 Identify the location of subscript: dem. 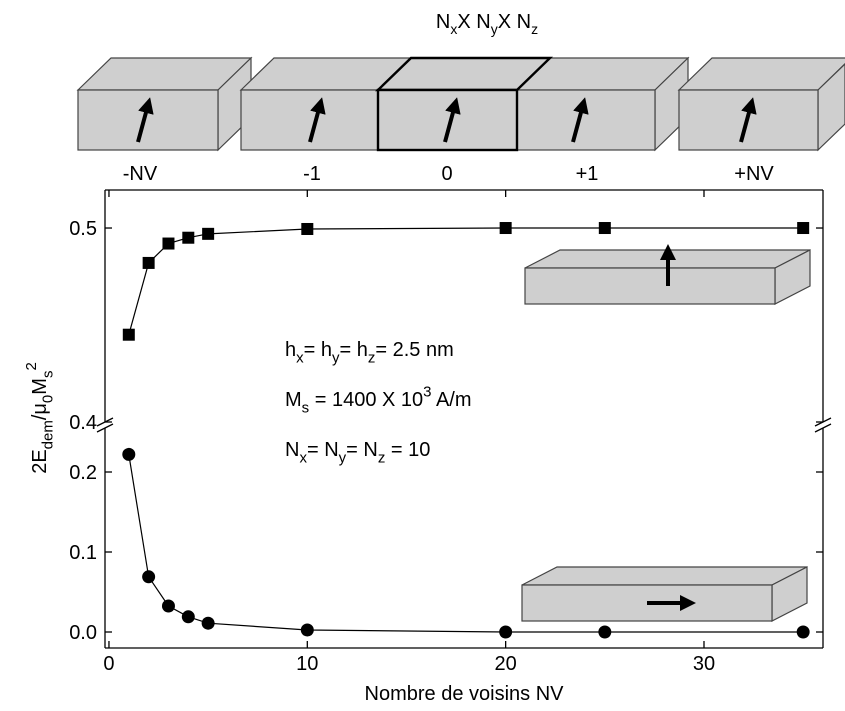
(48, 434).